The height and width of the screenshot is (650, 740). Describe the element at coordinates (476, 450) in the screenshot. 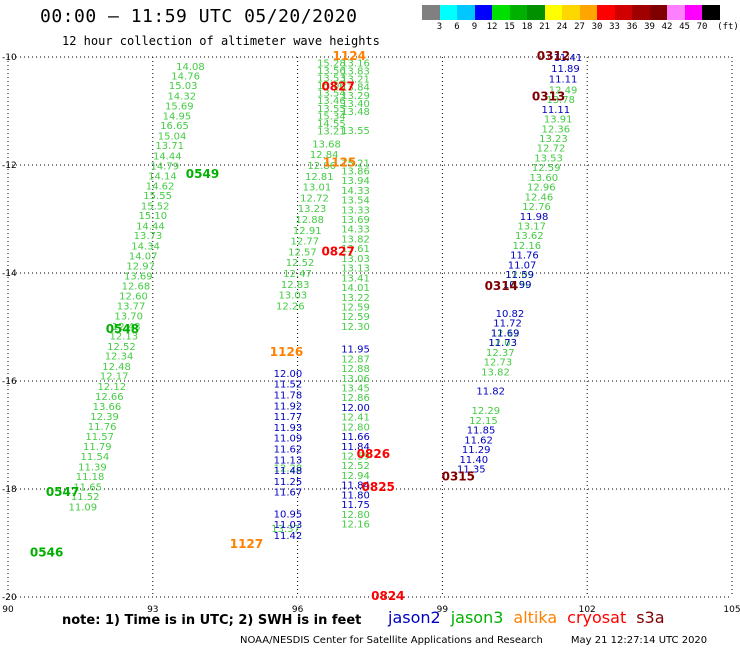

I see `data-point-jason2: 11.29` at that location.